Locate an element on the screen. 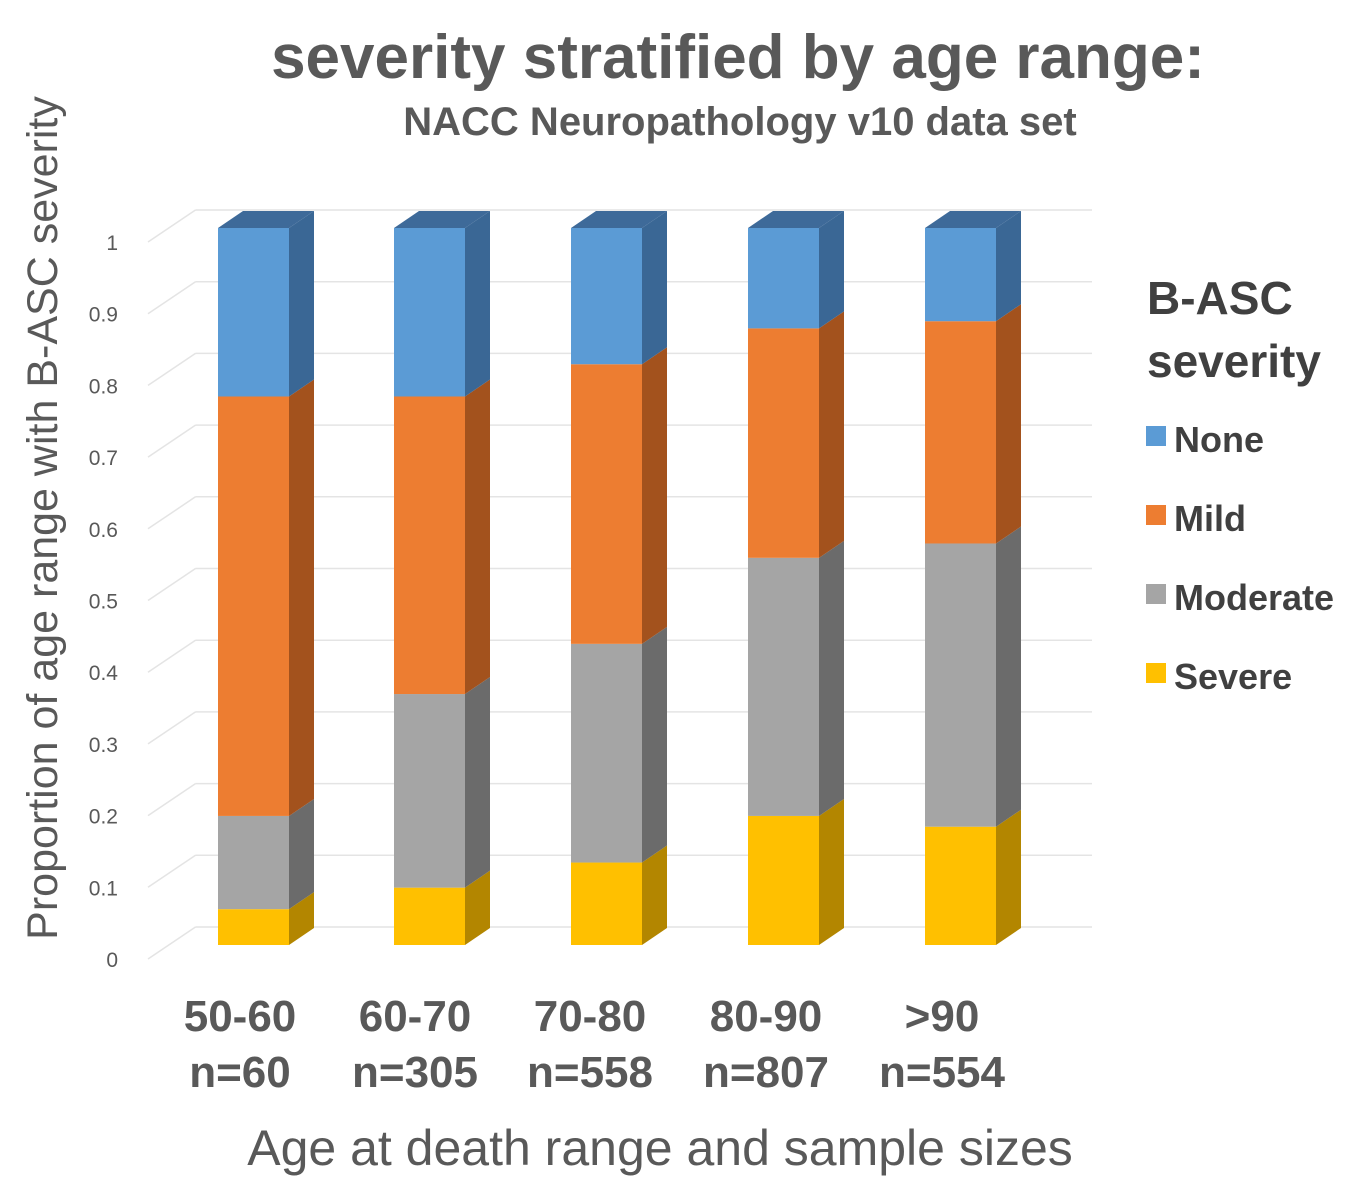 This screenshot has width=1370, height=1179. legend-label: Severe is located at coordinates (1233, 676).